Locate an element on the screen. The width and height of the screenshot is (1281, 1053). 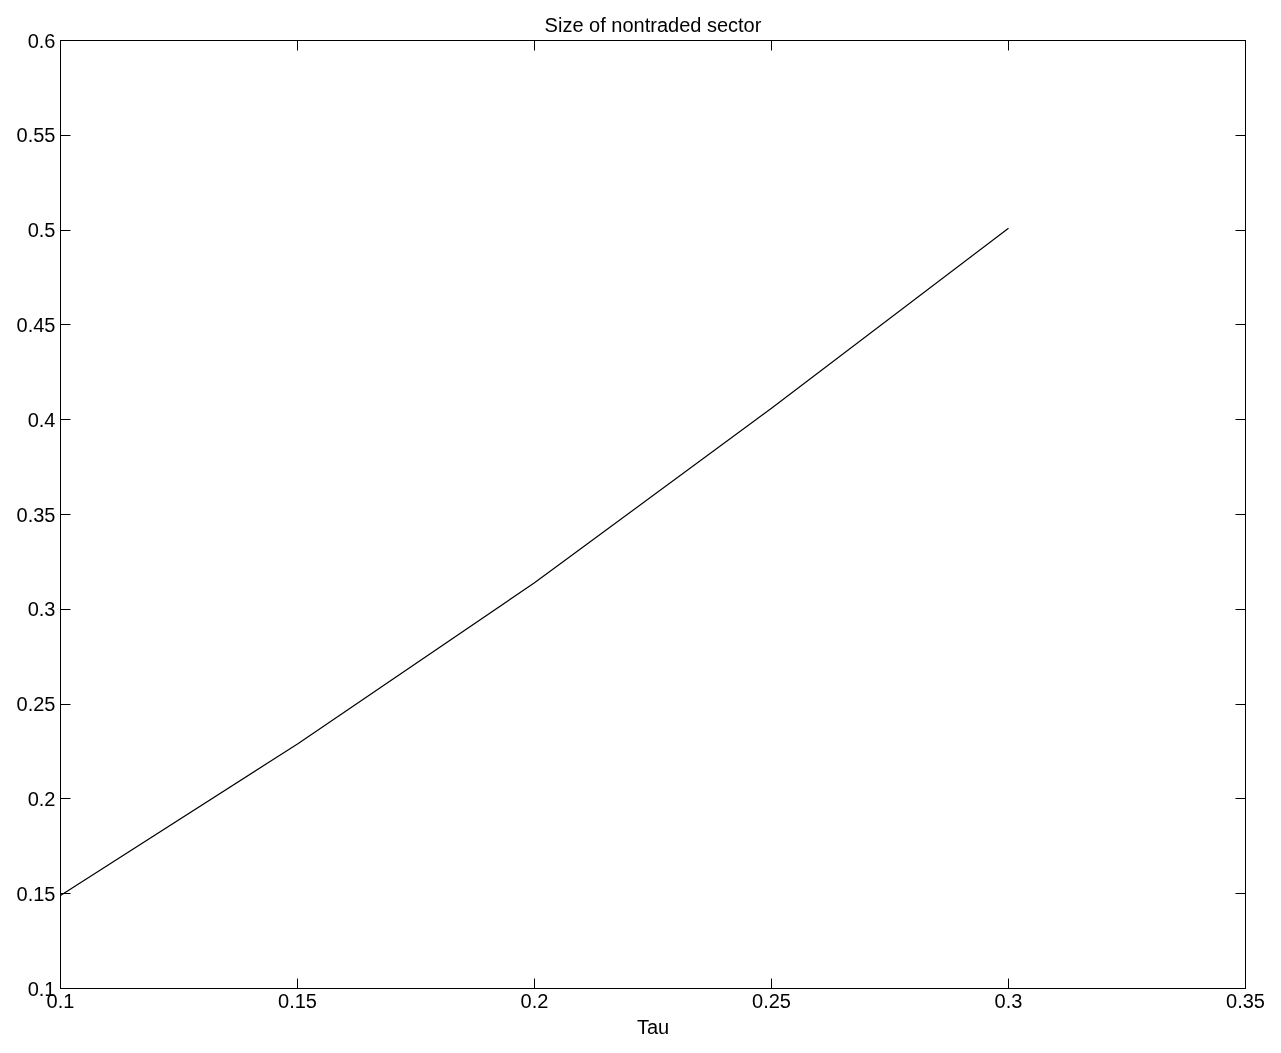
y-tick-label: 0.6 is located at coordinates (41, 40).